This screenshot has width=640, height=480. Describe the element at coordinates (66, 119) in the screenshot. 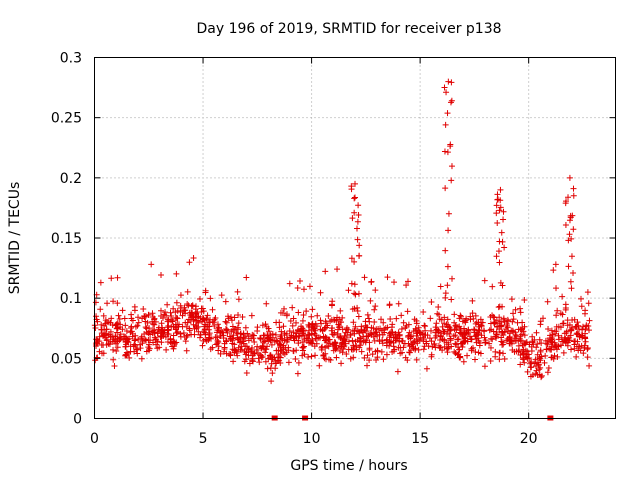

I see `y-tick-label: 0.25` at that location.